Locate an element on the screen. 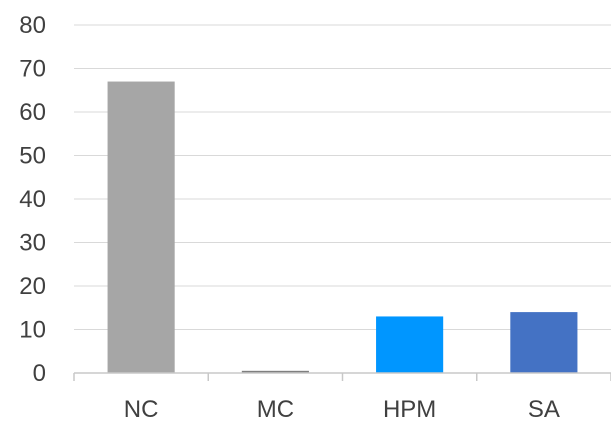 Image resolution: width=611 pixels, height=426 pixels. bar-sa is located at coordinates (544, 342).